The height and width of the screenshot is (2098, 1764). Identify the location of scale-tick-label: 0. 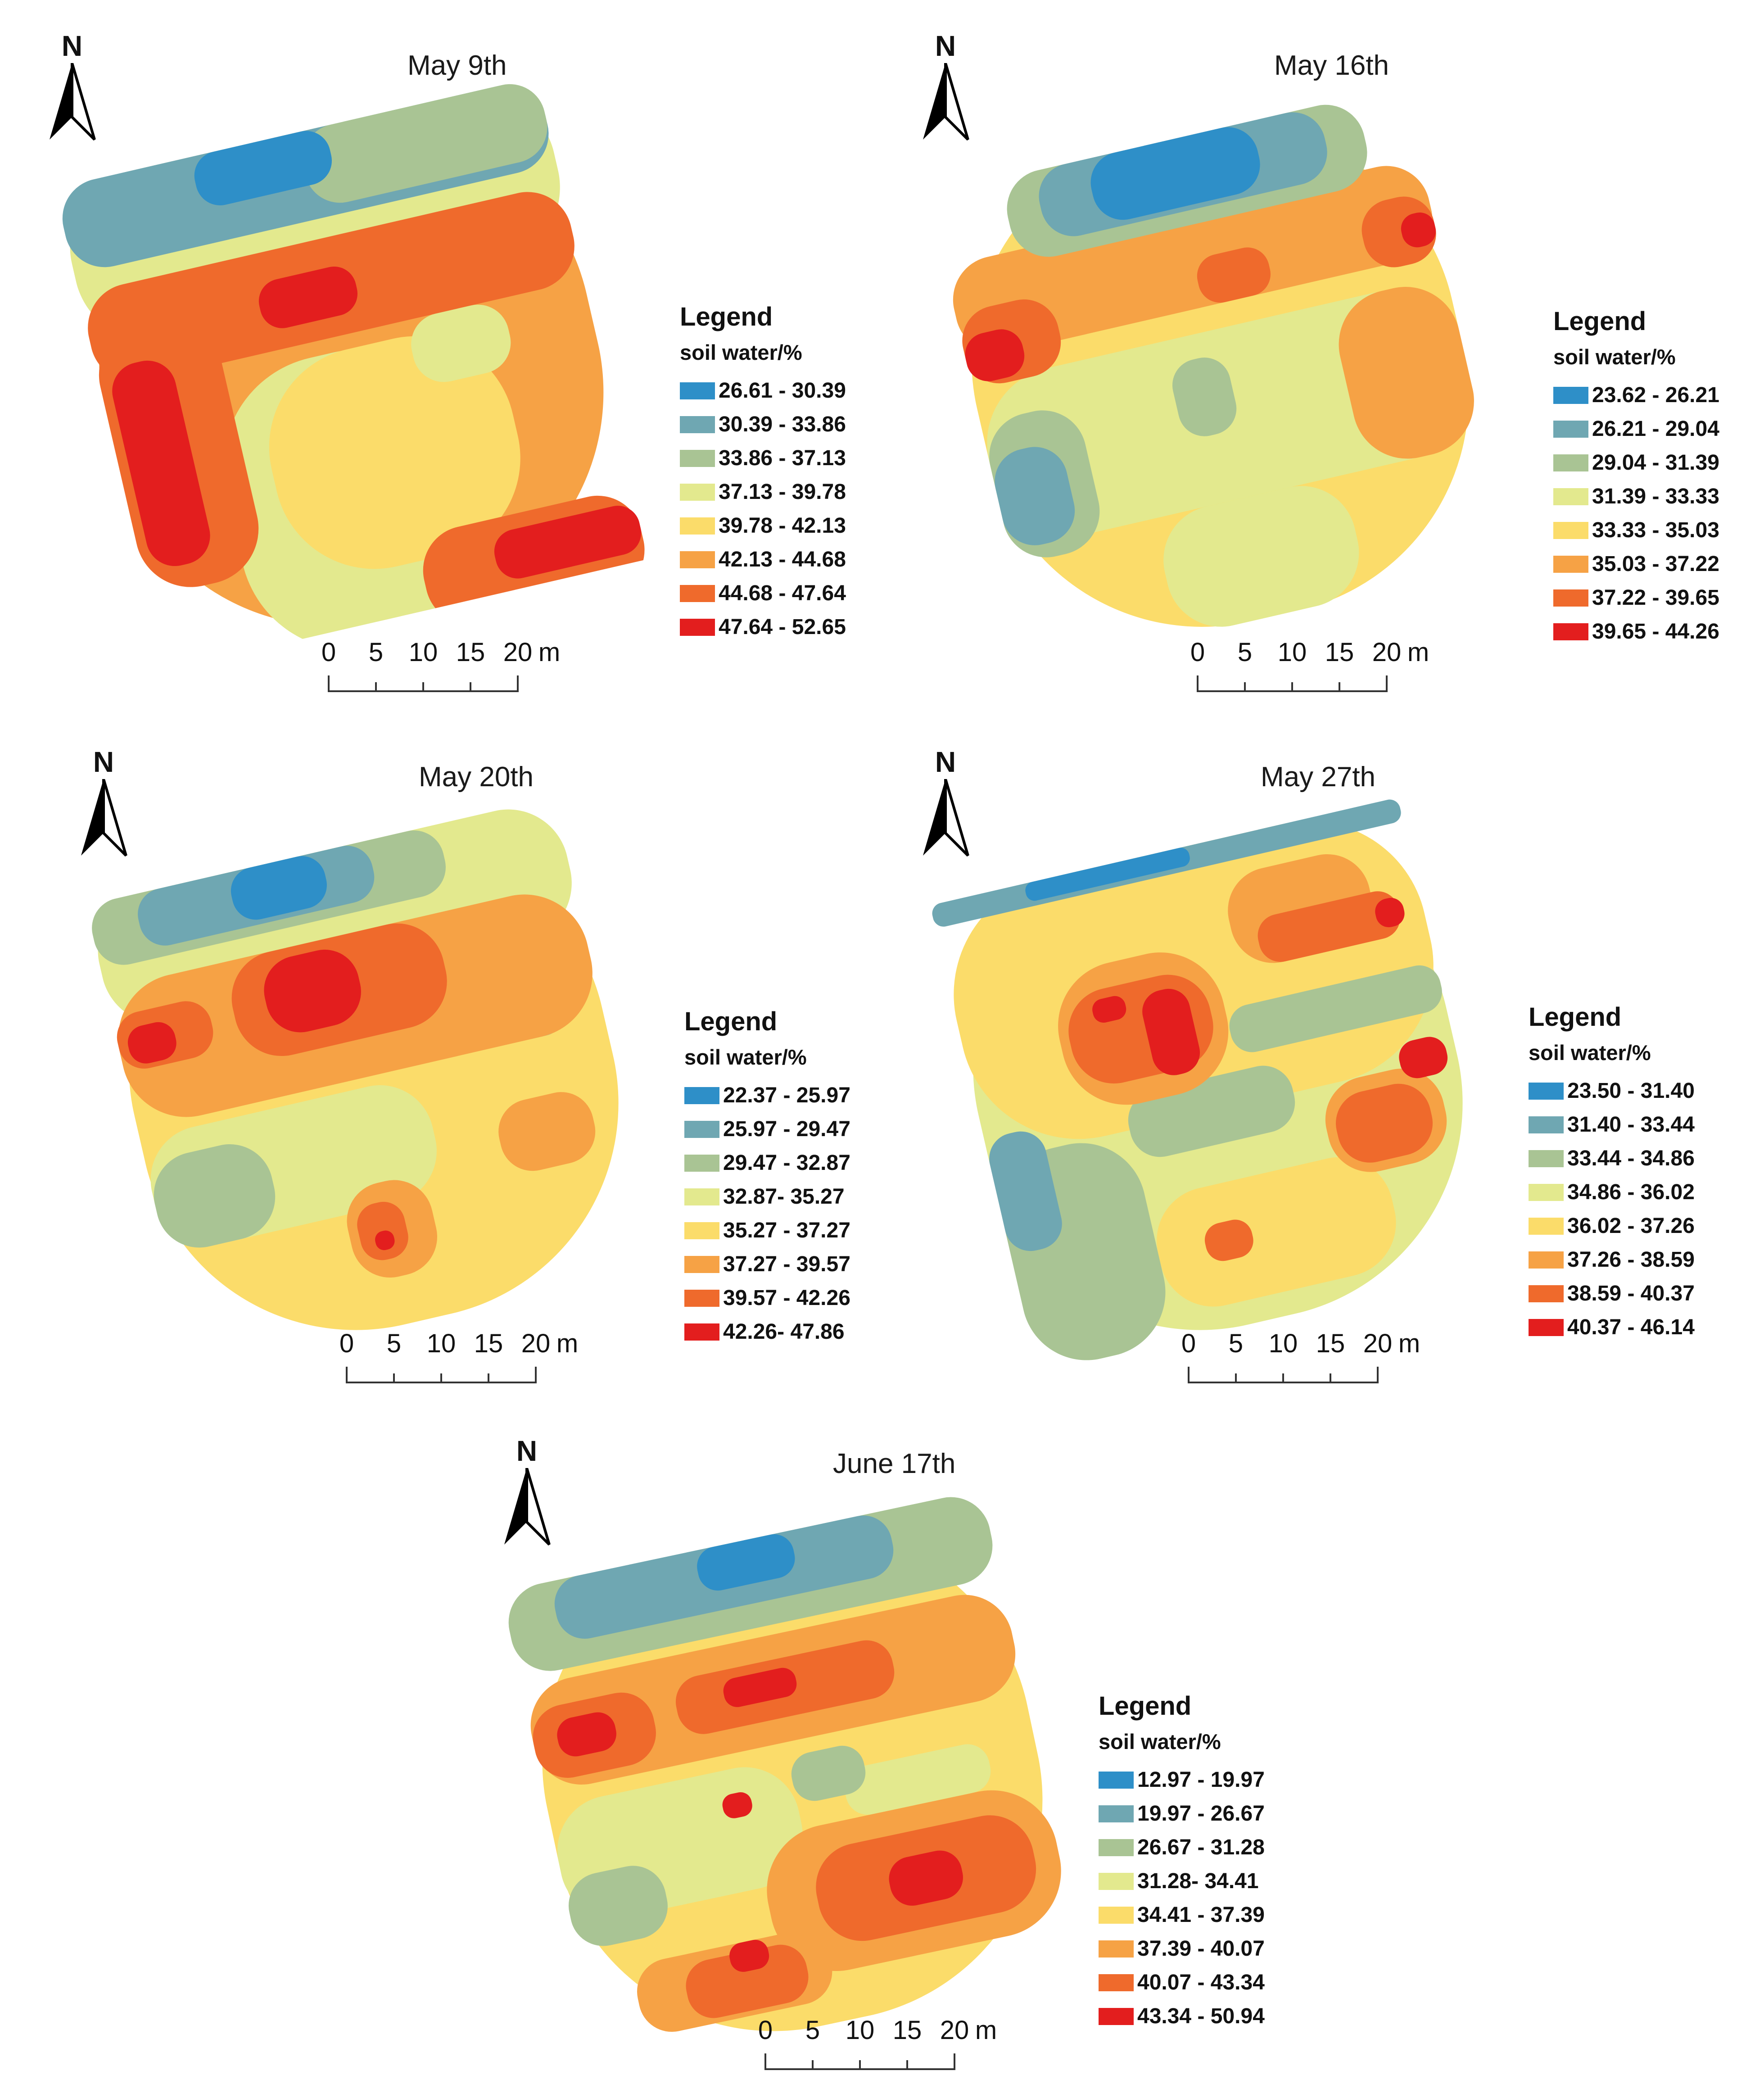
(346, 1343).